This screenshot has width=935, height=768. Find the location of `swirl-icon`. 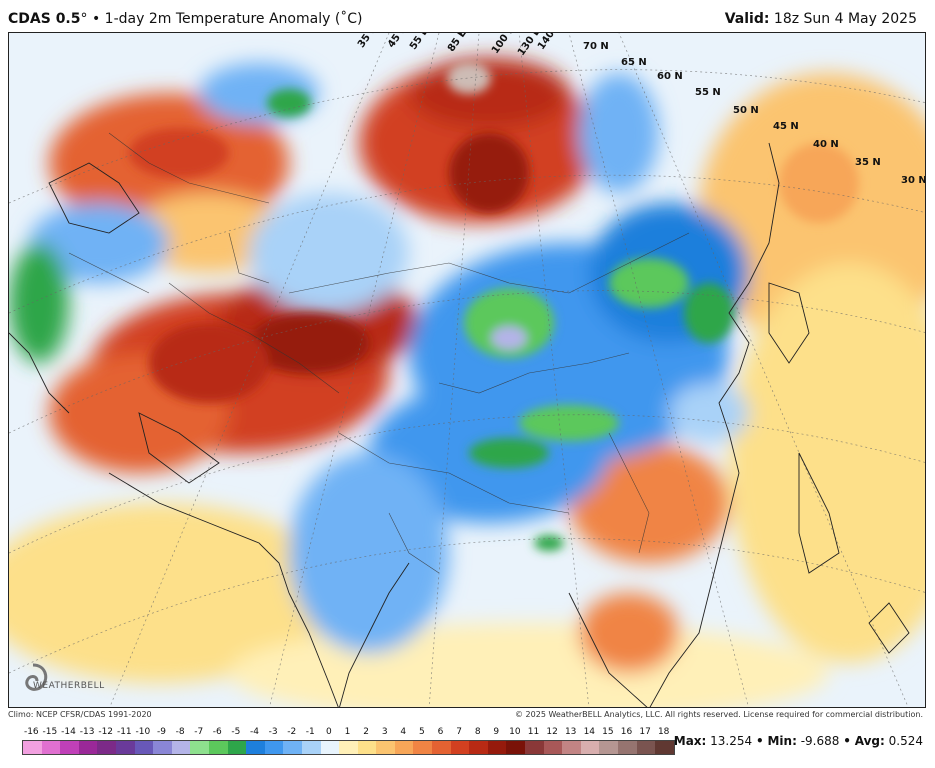

swirl-icon is located at coordinates (36, 677).